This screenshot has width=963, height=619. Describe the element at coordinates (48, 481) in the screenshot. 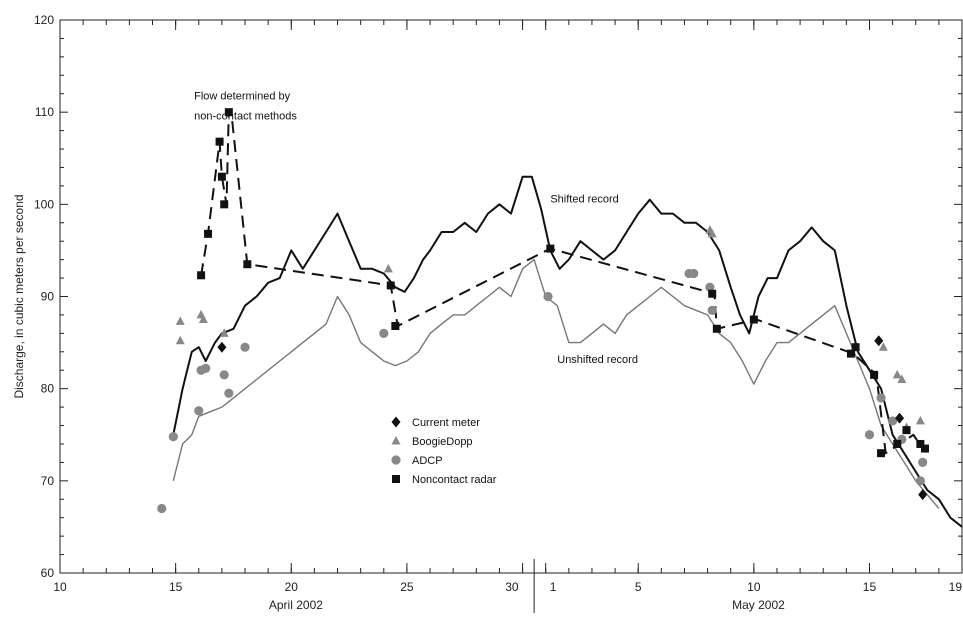

I see `y-tick-label: 70` at that location.